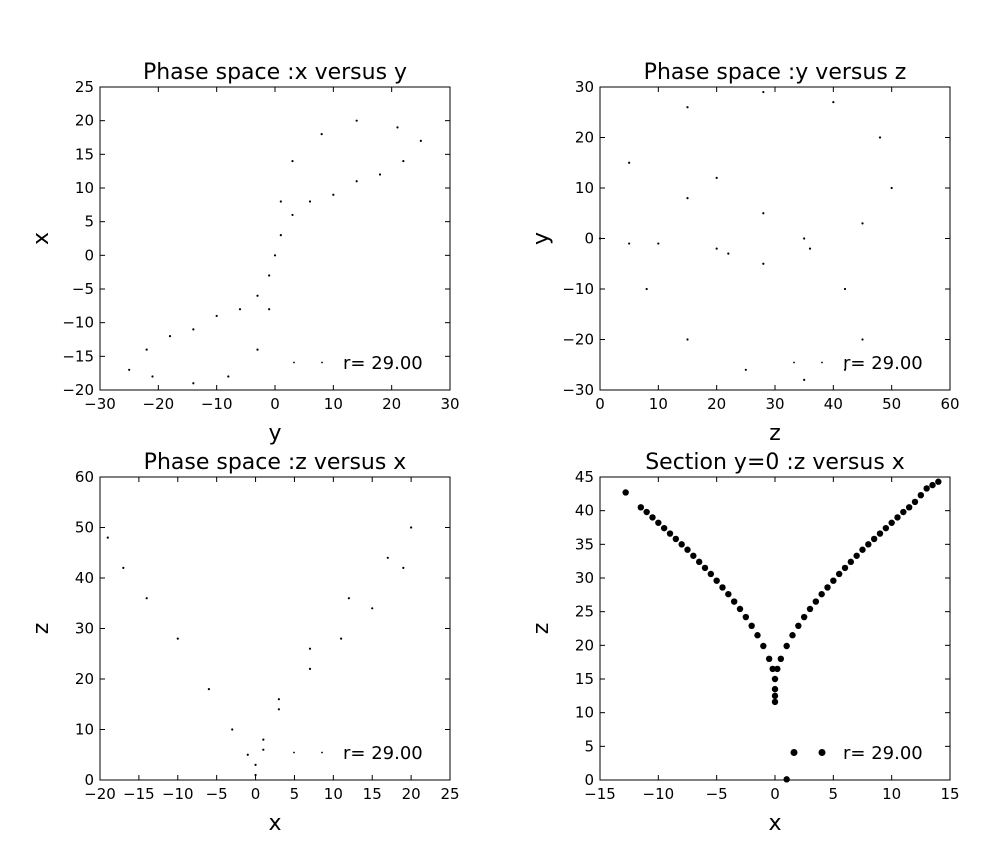 The width and height of the screenshot is (1000, 867). What do you see at coordinates (84, 528) in the screenshot?
I see `y-tick-label: 50` at bounding box center [84, 528].